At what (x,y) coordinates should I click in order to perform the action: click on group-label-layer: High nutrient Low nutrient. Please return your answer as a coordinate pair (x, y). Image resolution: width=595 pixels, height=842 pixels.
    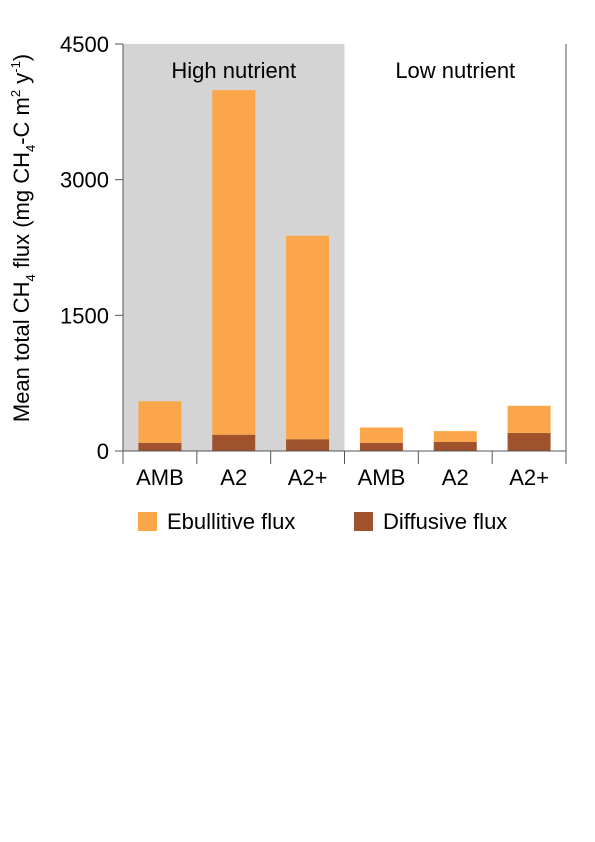
    Looking at the image, I should click on (343, 70).